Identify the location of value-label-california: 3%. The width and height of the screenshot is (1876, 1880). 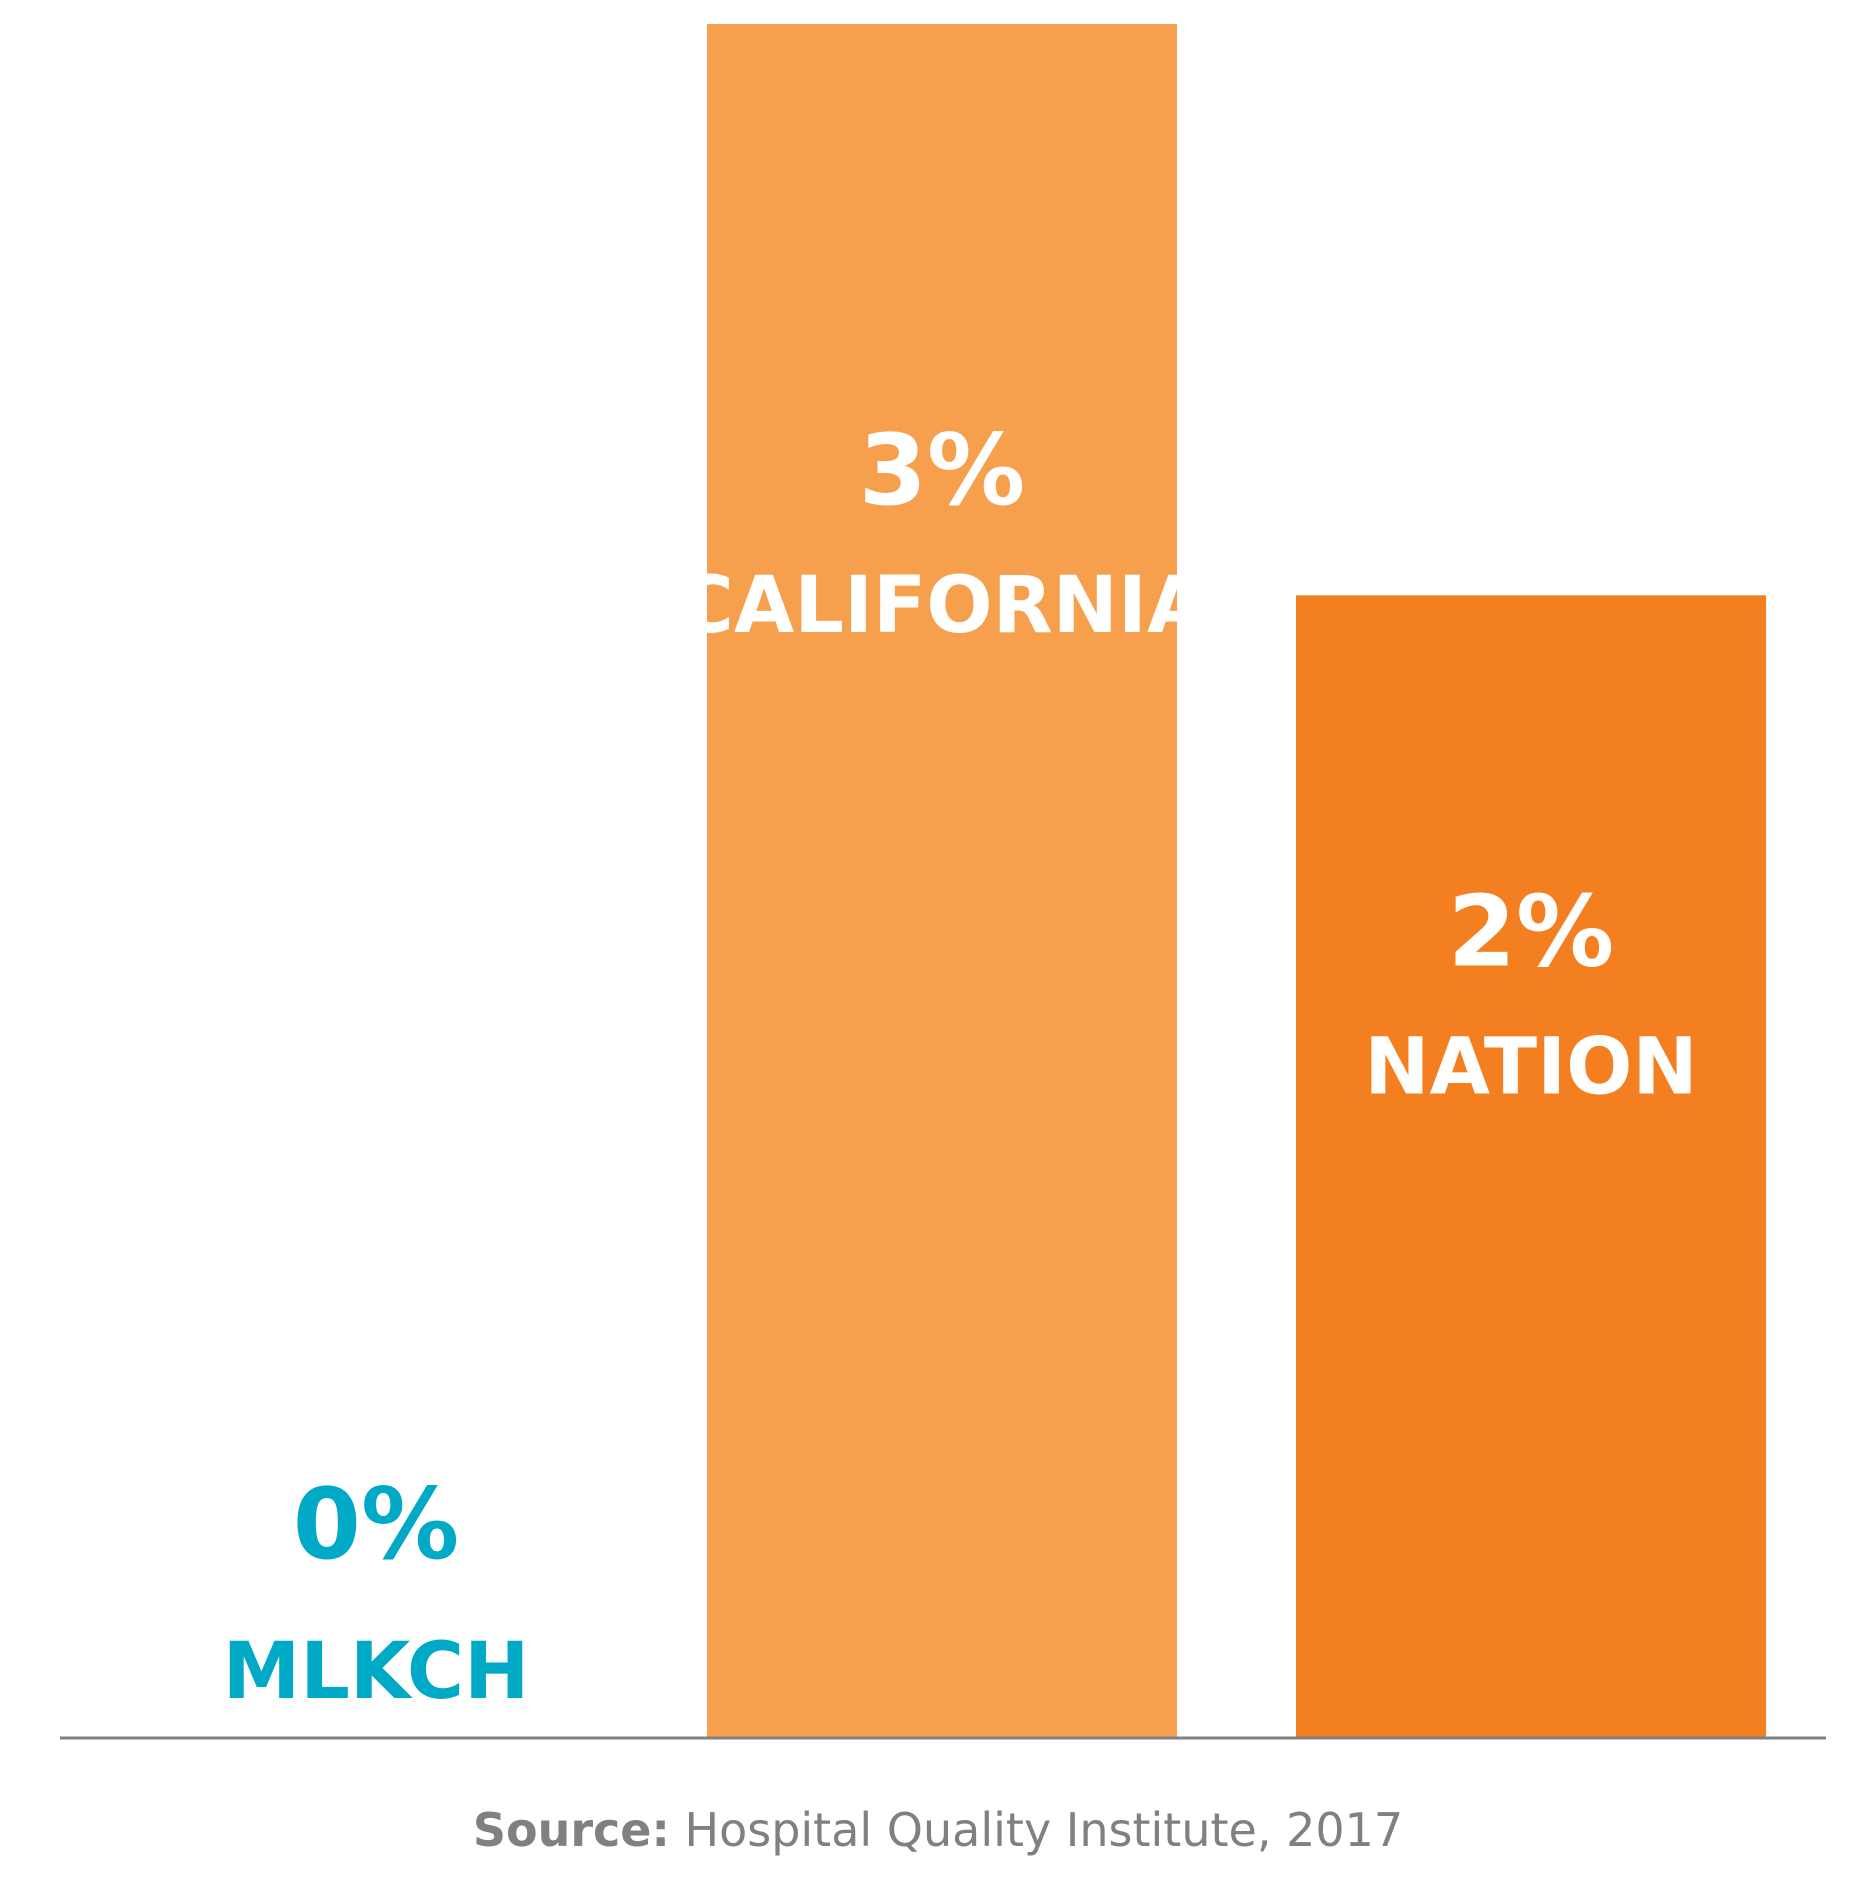
(942, 471).